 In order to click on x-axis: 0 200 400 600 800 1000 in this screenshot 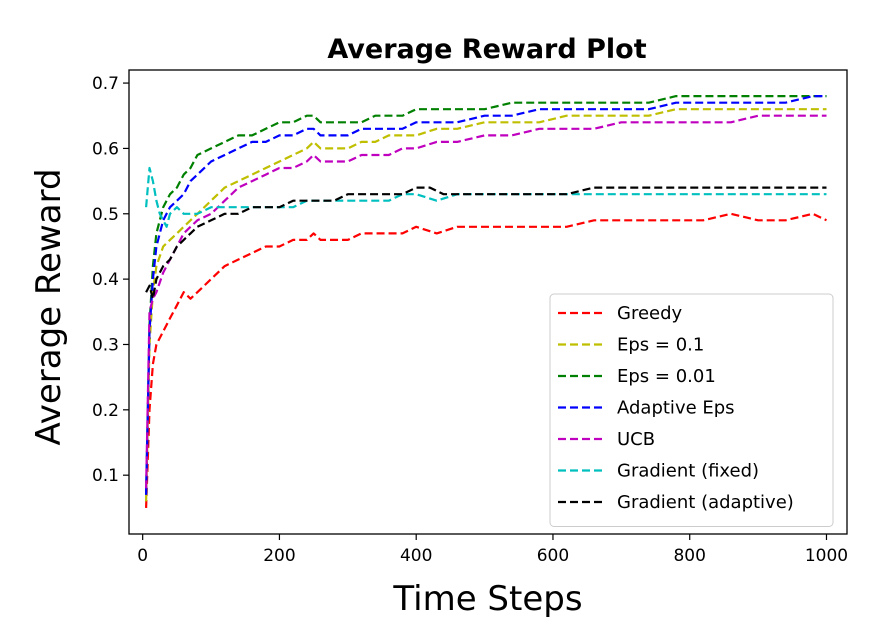, I will do `click(492, 550)`.